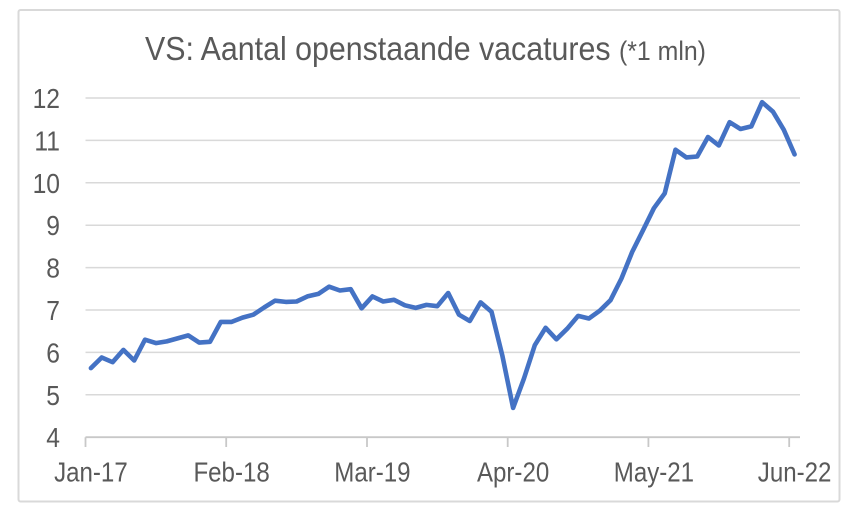 This screenshot has height=519, width=858. What do you see at coordinates (513, 472) in the screenshot?
I see `svg-text: Apr-20` at bounding box center [513, 472].